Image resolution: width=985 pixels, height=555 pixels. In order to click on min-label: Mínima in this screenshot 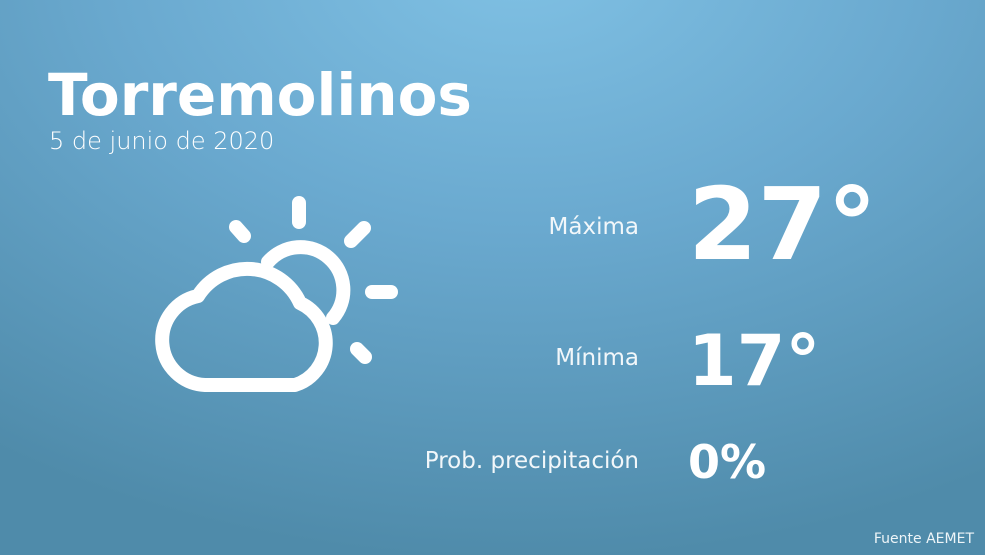, I will do `click(597, 358)`.